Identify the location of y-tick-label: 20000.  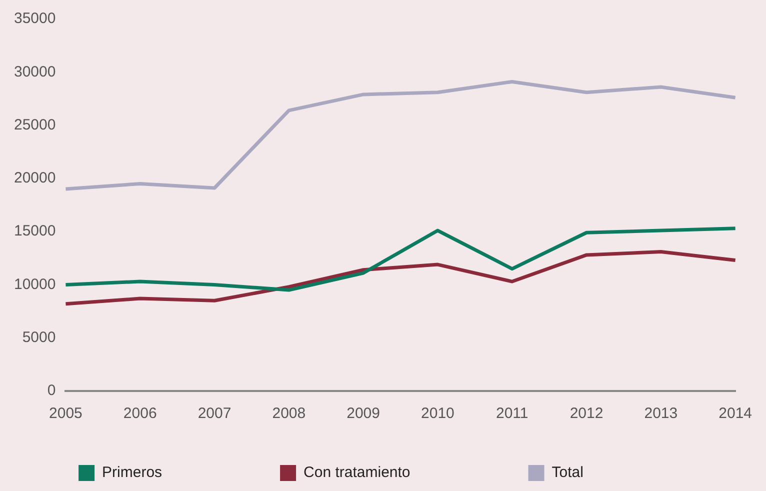
(35, 178).